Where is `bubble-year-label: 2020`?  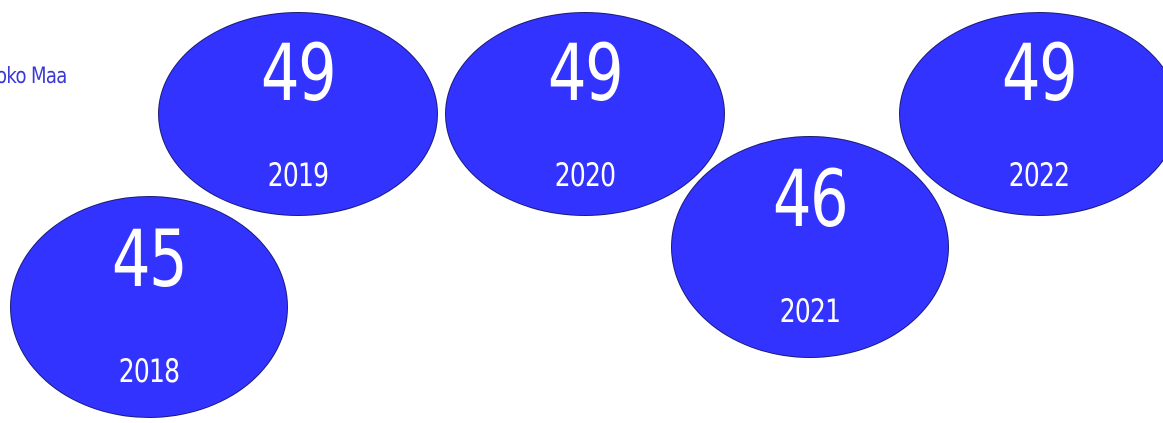
bubble-year-label: 2020 is located at coordinates (585, 175).